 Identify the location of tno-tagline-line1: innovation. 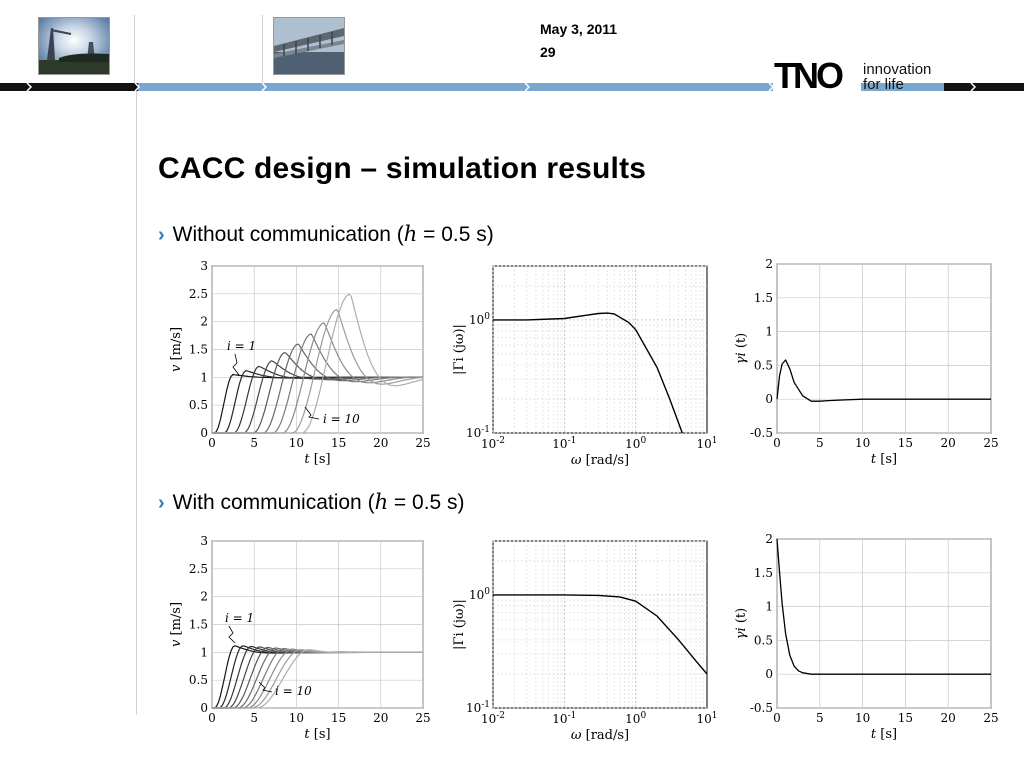
(897, 69).